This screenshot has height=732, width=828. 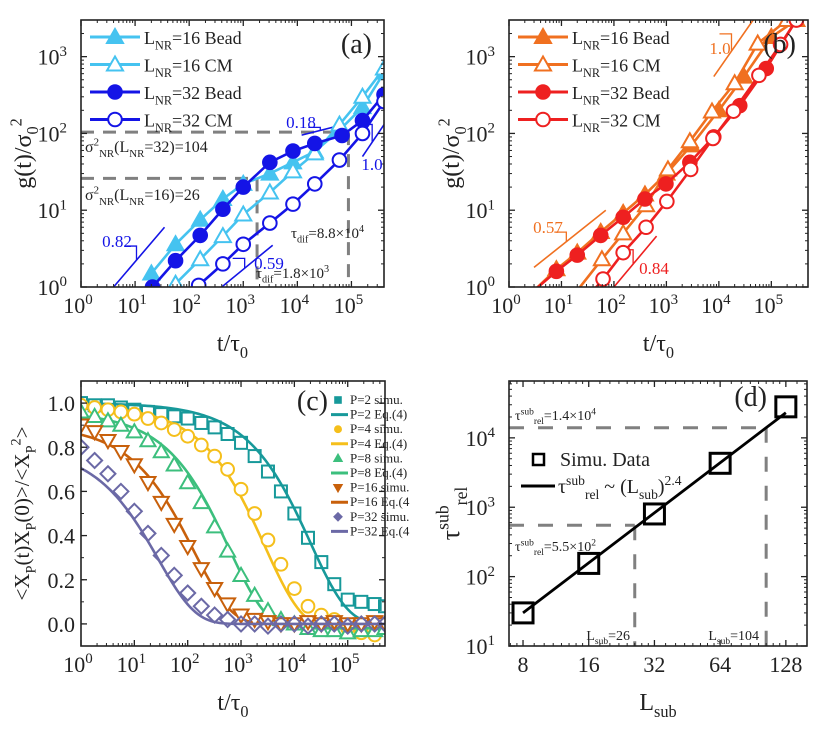 I want to click on y-tick-label-part: 0.4, so click(x=62, y=536).